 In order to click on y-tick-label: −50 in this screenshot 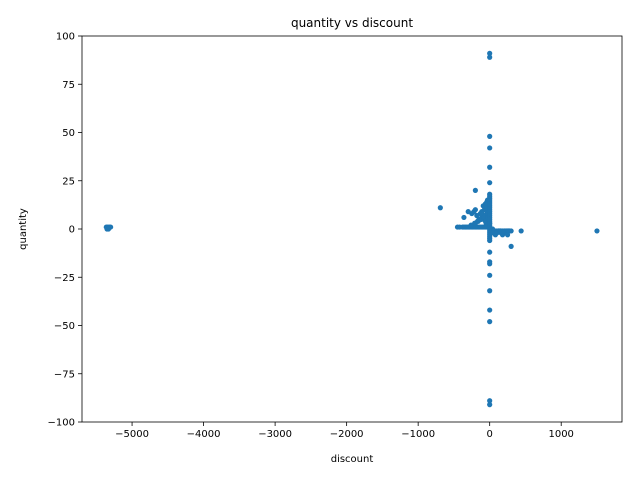, I will do `click(64, 326)`.